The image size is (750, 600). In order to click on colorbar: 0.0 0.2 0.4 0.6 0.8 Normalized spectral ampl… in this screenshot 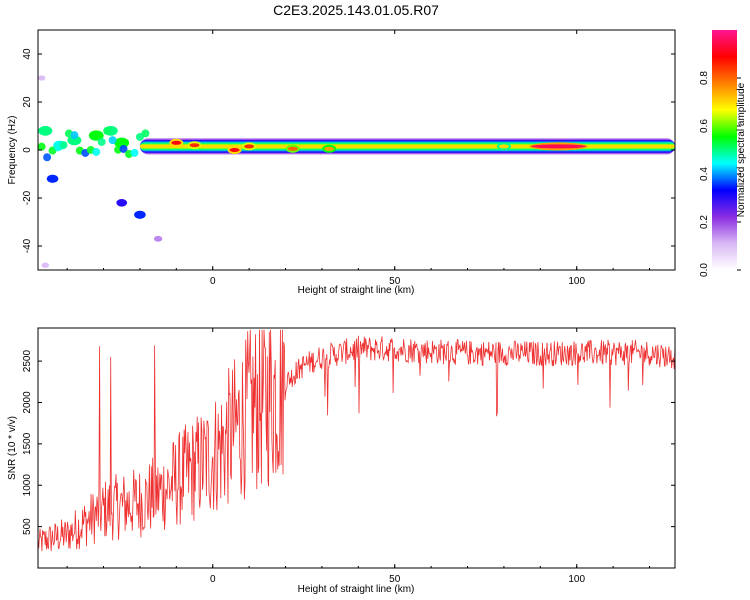, I will do `click(723, 153)`.